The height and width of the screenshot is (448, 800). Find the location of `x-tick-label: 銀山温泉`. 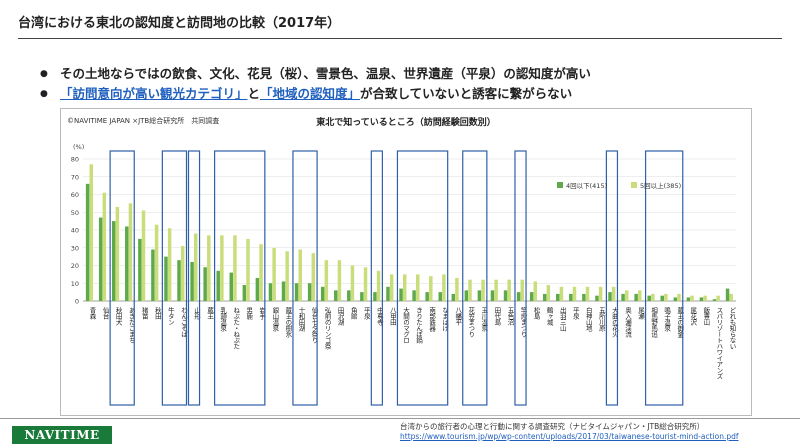

x-tick-label: 銀山温泉 is located at coordinates (275, 319).